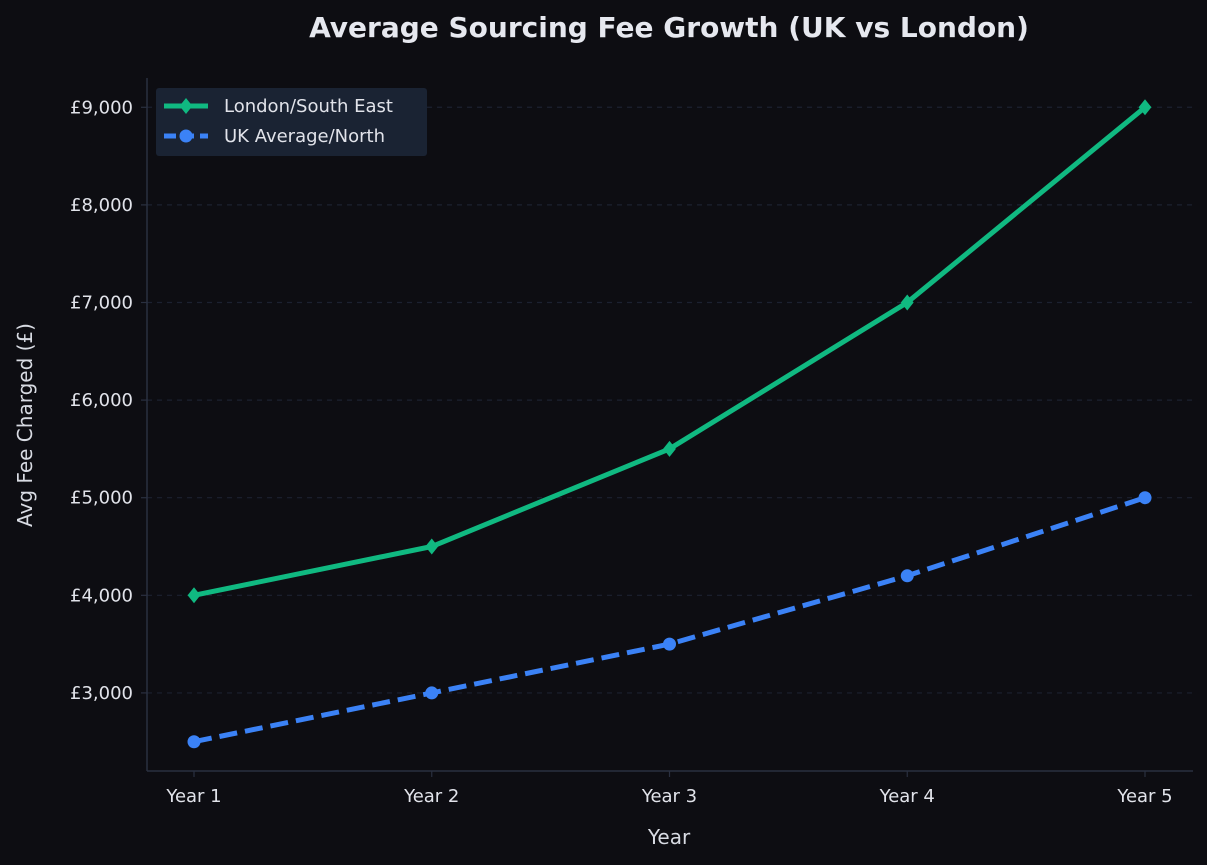 This screenshot has width=1207, height=865. Describe the element at coordinates (431, 796) in the screenshot. I see `x-tick-label-1: Year 2` at that location.